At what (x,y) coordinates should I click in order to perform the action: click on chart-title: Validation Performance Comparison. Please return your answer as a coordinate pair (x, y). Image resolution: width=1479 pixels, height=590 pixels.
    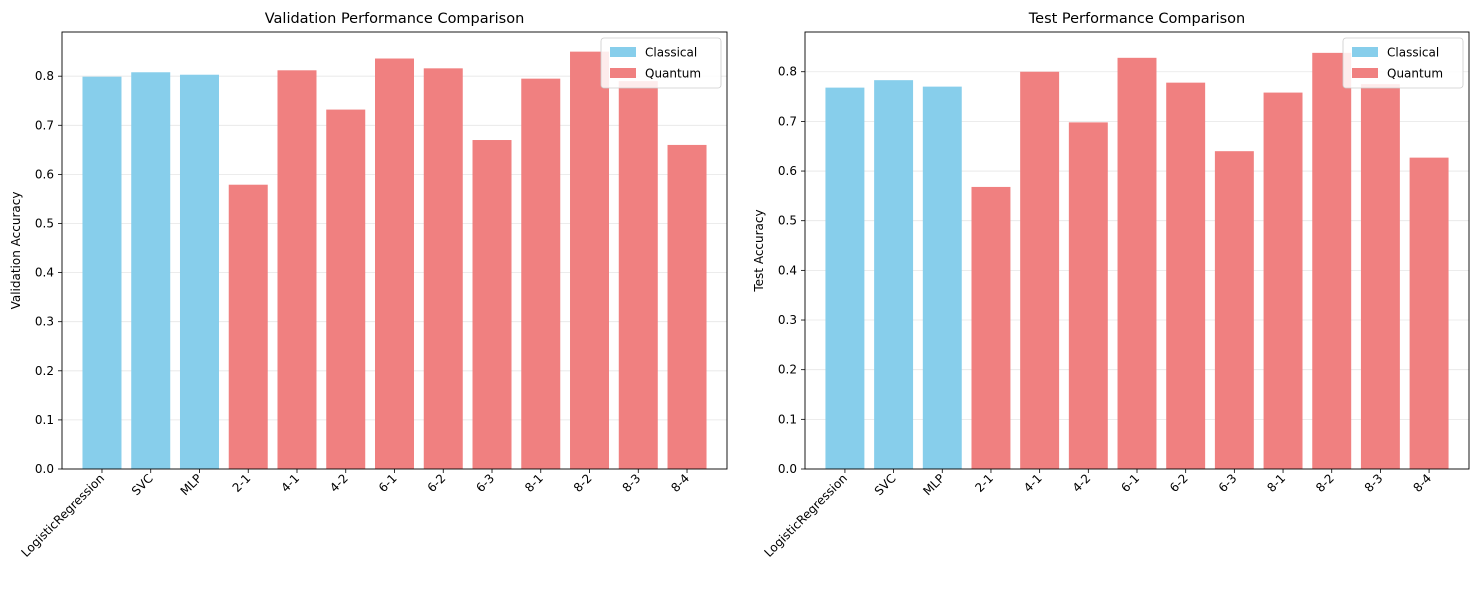
    Looking at the image, I should click on (395, 19).